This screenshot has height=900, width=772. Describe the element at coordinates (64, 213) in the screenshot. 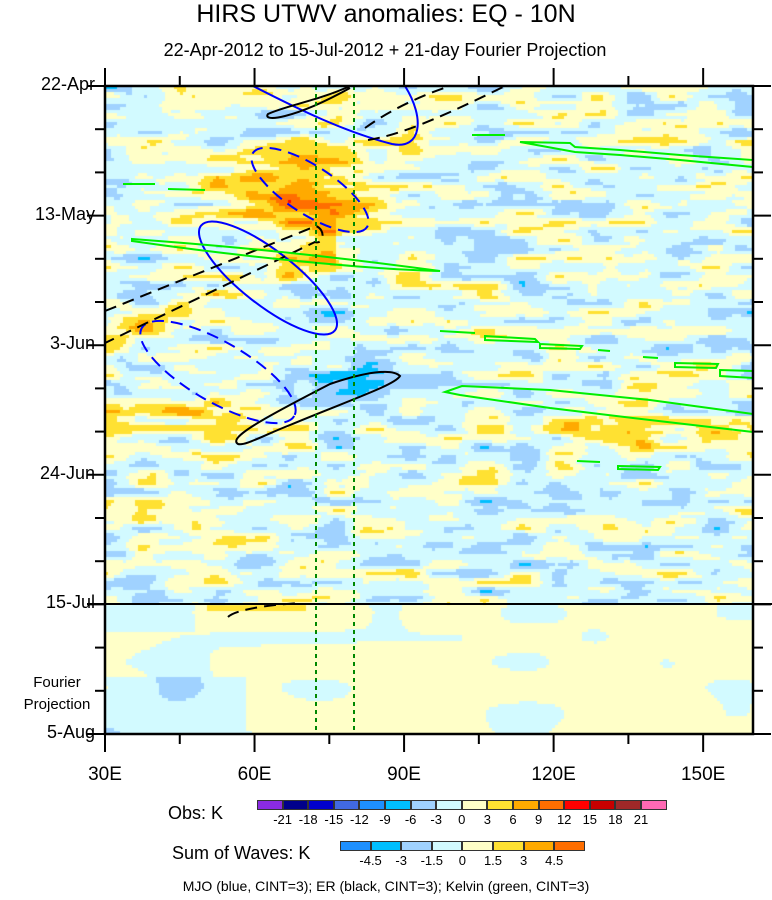

I see `y-tick-label: 13-May` at that location.